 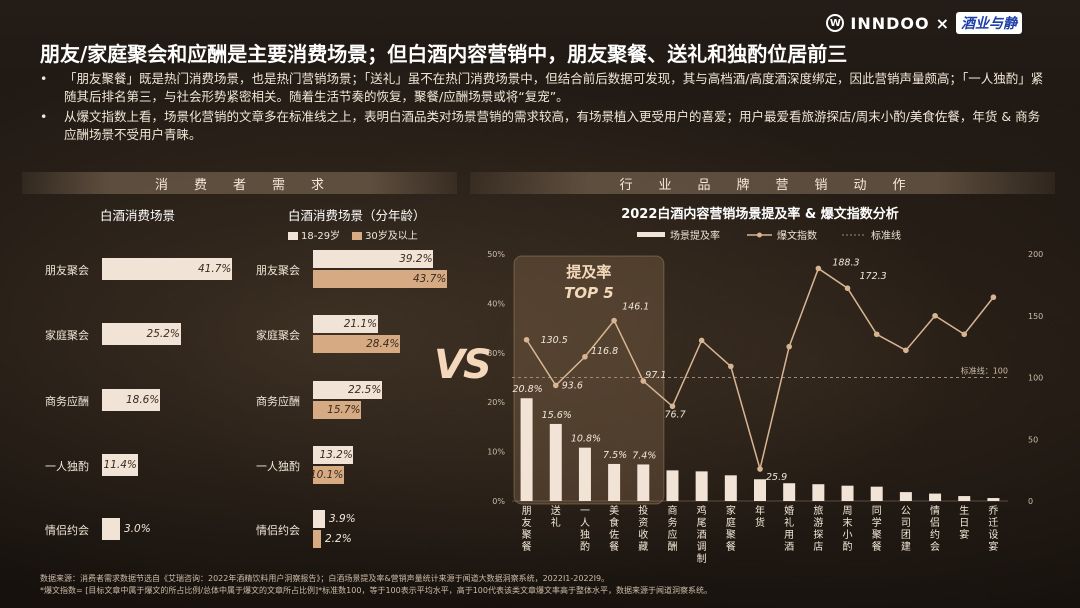 What do you see at coordinates (818, 534) in the screenshot?
I see `x-category-char: 探` at bounding box center [818, 534].